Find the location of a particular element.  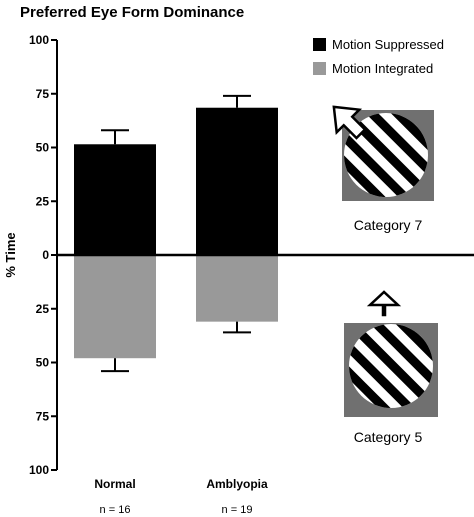

x-category-n-label: n = 16 is located at coordinates (115, 510).